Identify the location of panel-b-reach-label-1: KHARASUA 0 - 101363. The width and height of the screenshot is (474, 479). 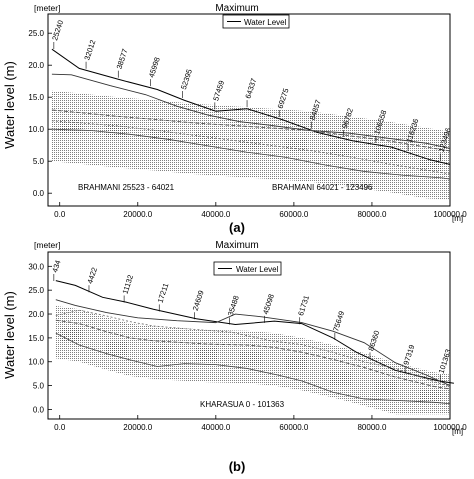
(242, 404).